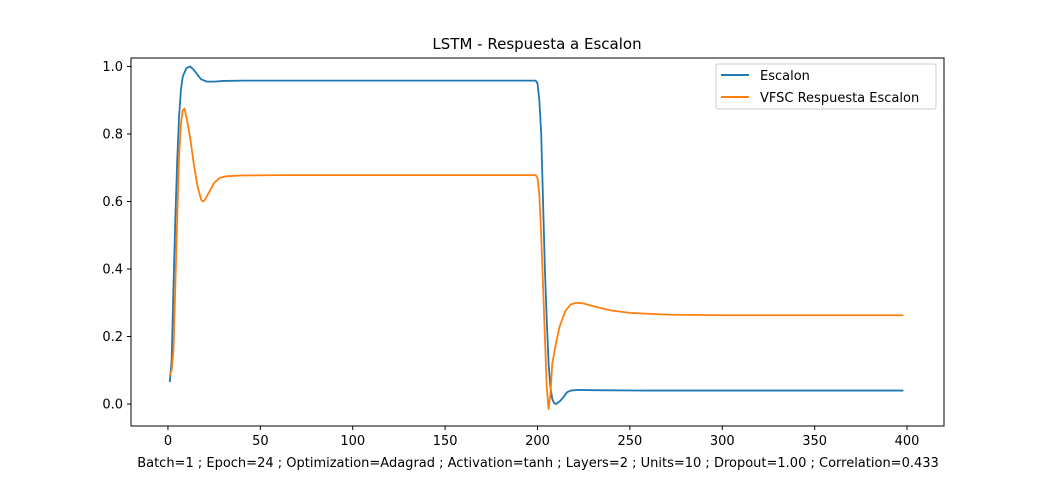  I want to click on y-axis: 0.0 0.2 0.4 0.6 0.8 1.0, so click(116, 236).